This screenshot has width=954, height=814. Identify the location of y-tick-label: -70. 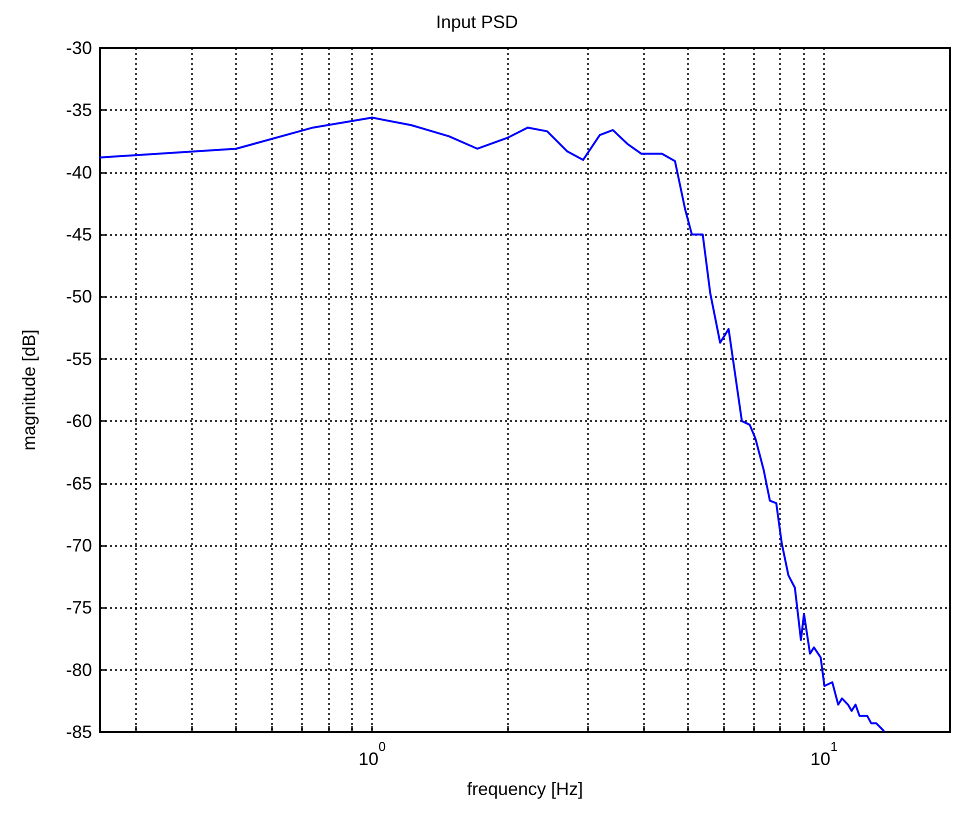
(79, 545).